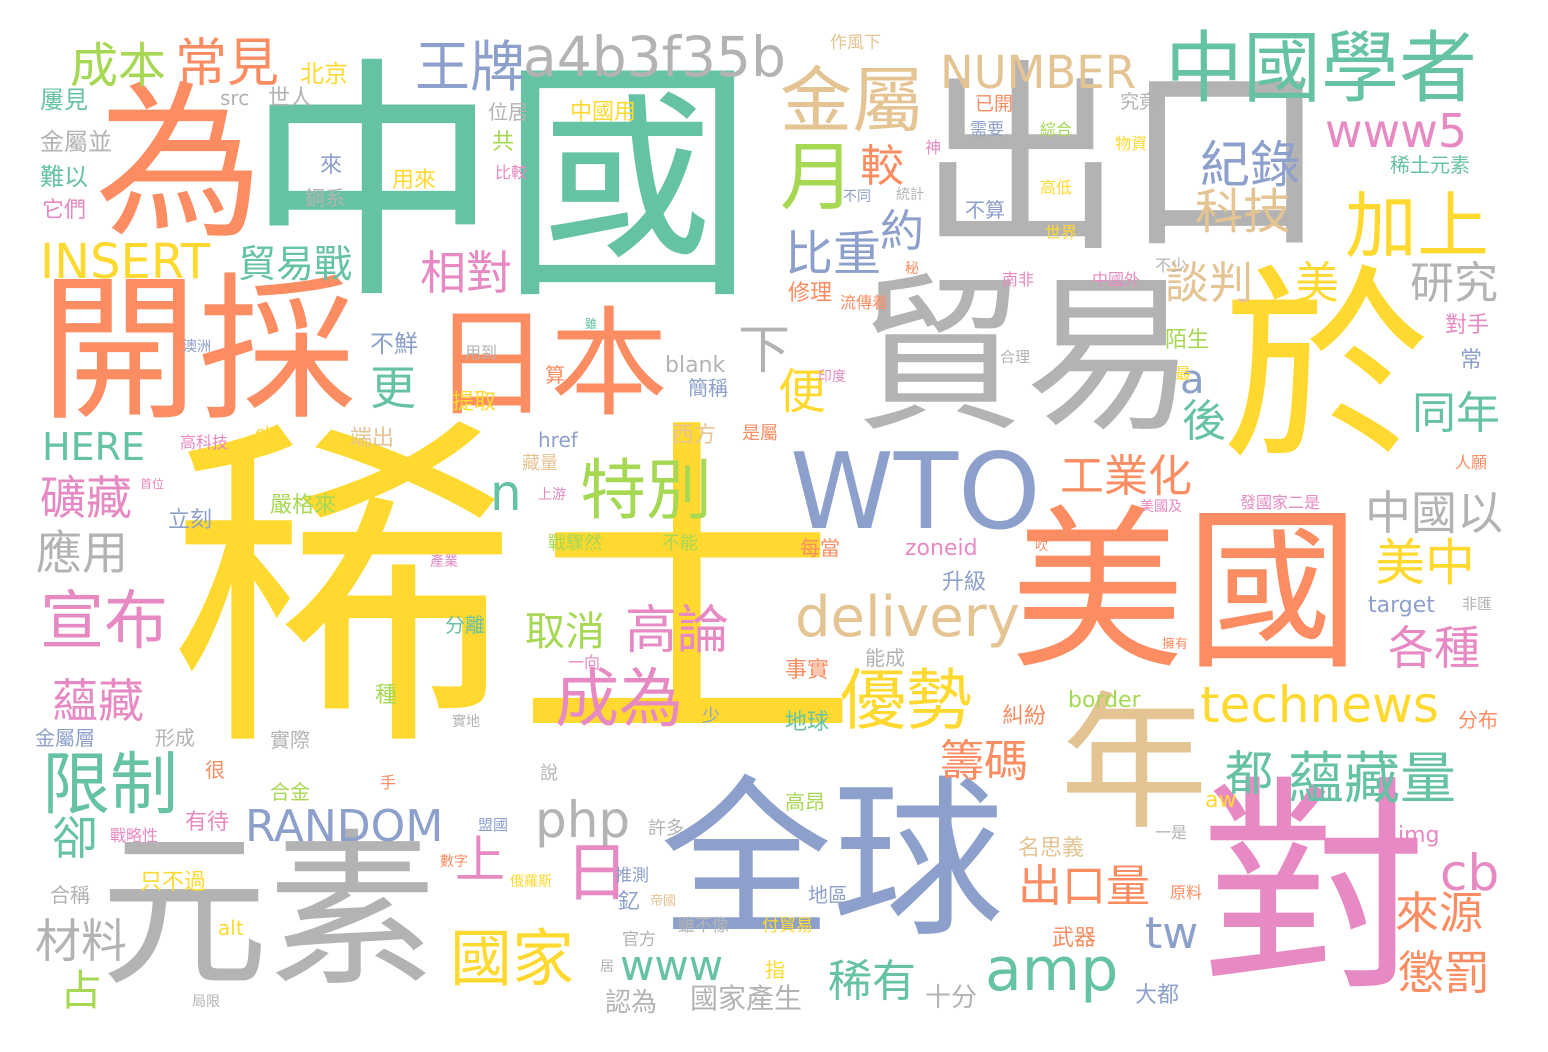 The image size is (1548, 1052). Describe the element at coordinates (104, 622) in the screenshot. I see `word: 宣布` at that location.